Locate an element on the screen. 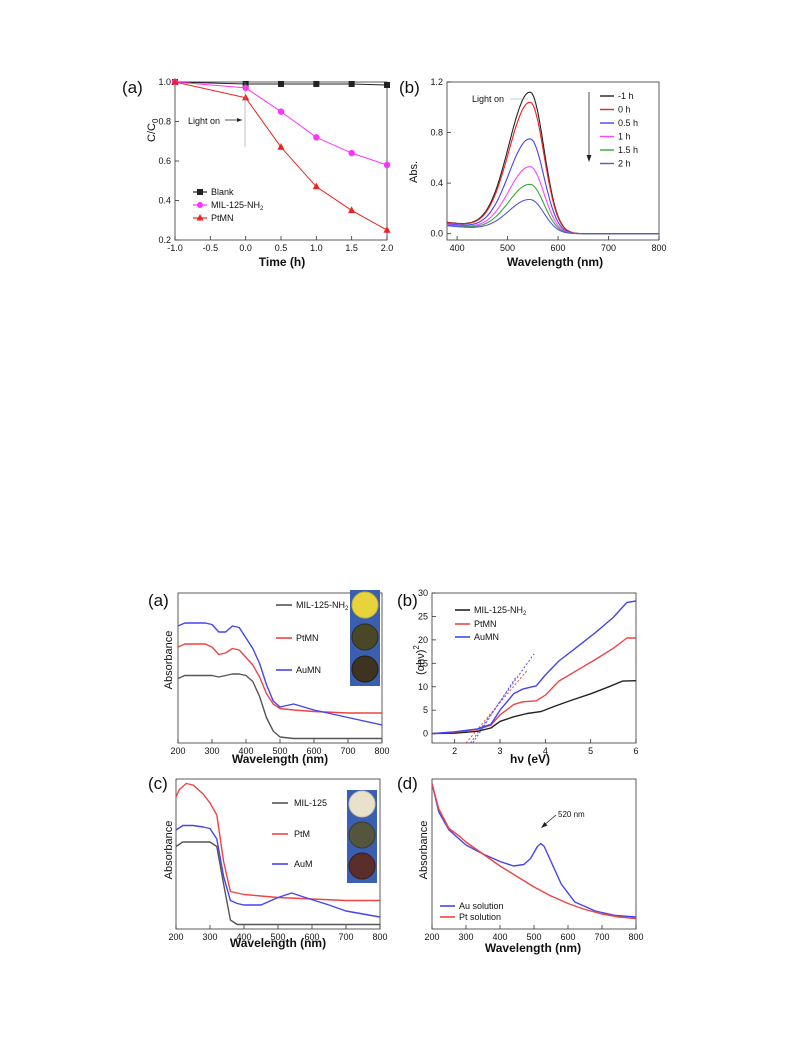 The height and width of the screenshot is (1057, 793). y-tick-label-bot_b: 15 is located at coordinates (423, 663).